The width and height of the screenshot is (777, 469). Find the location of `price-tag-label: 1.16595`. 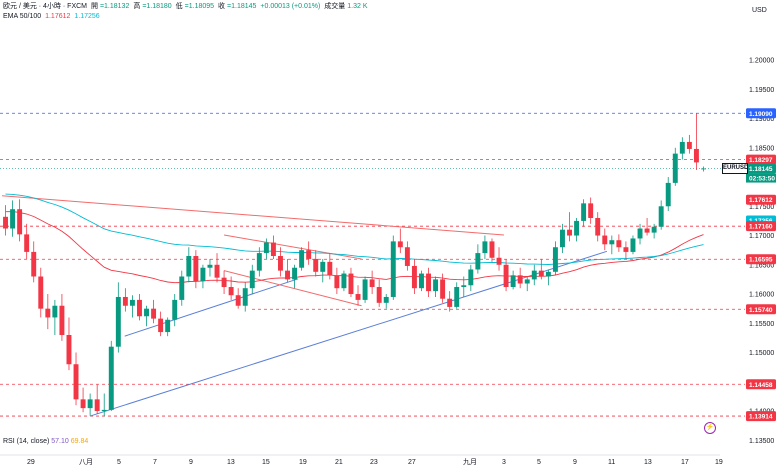

price-tag-label: 1.16595 is located at coordinates (761, 260).